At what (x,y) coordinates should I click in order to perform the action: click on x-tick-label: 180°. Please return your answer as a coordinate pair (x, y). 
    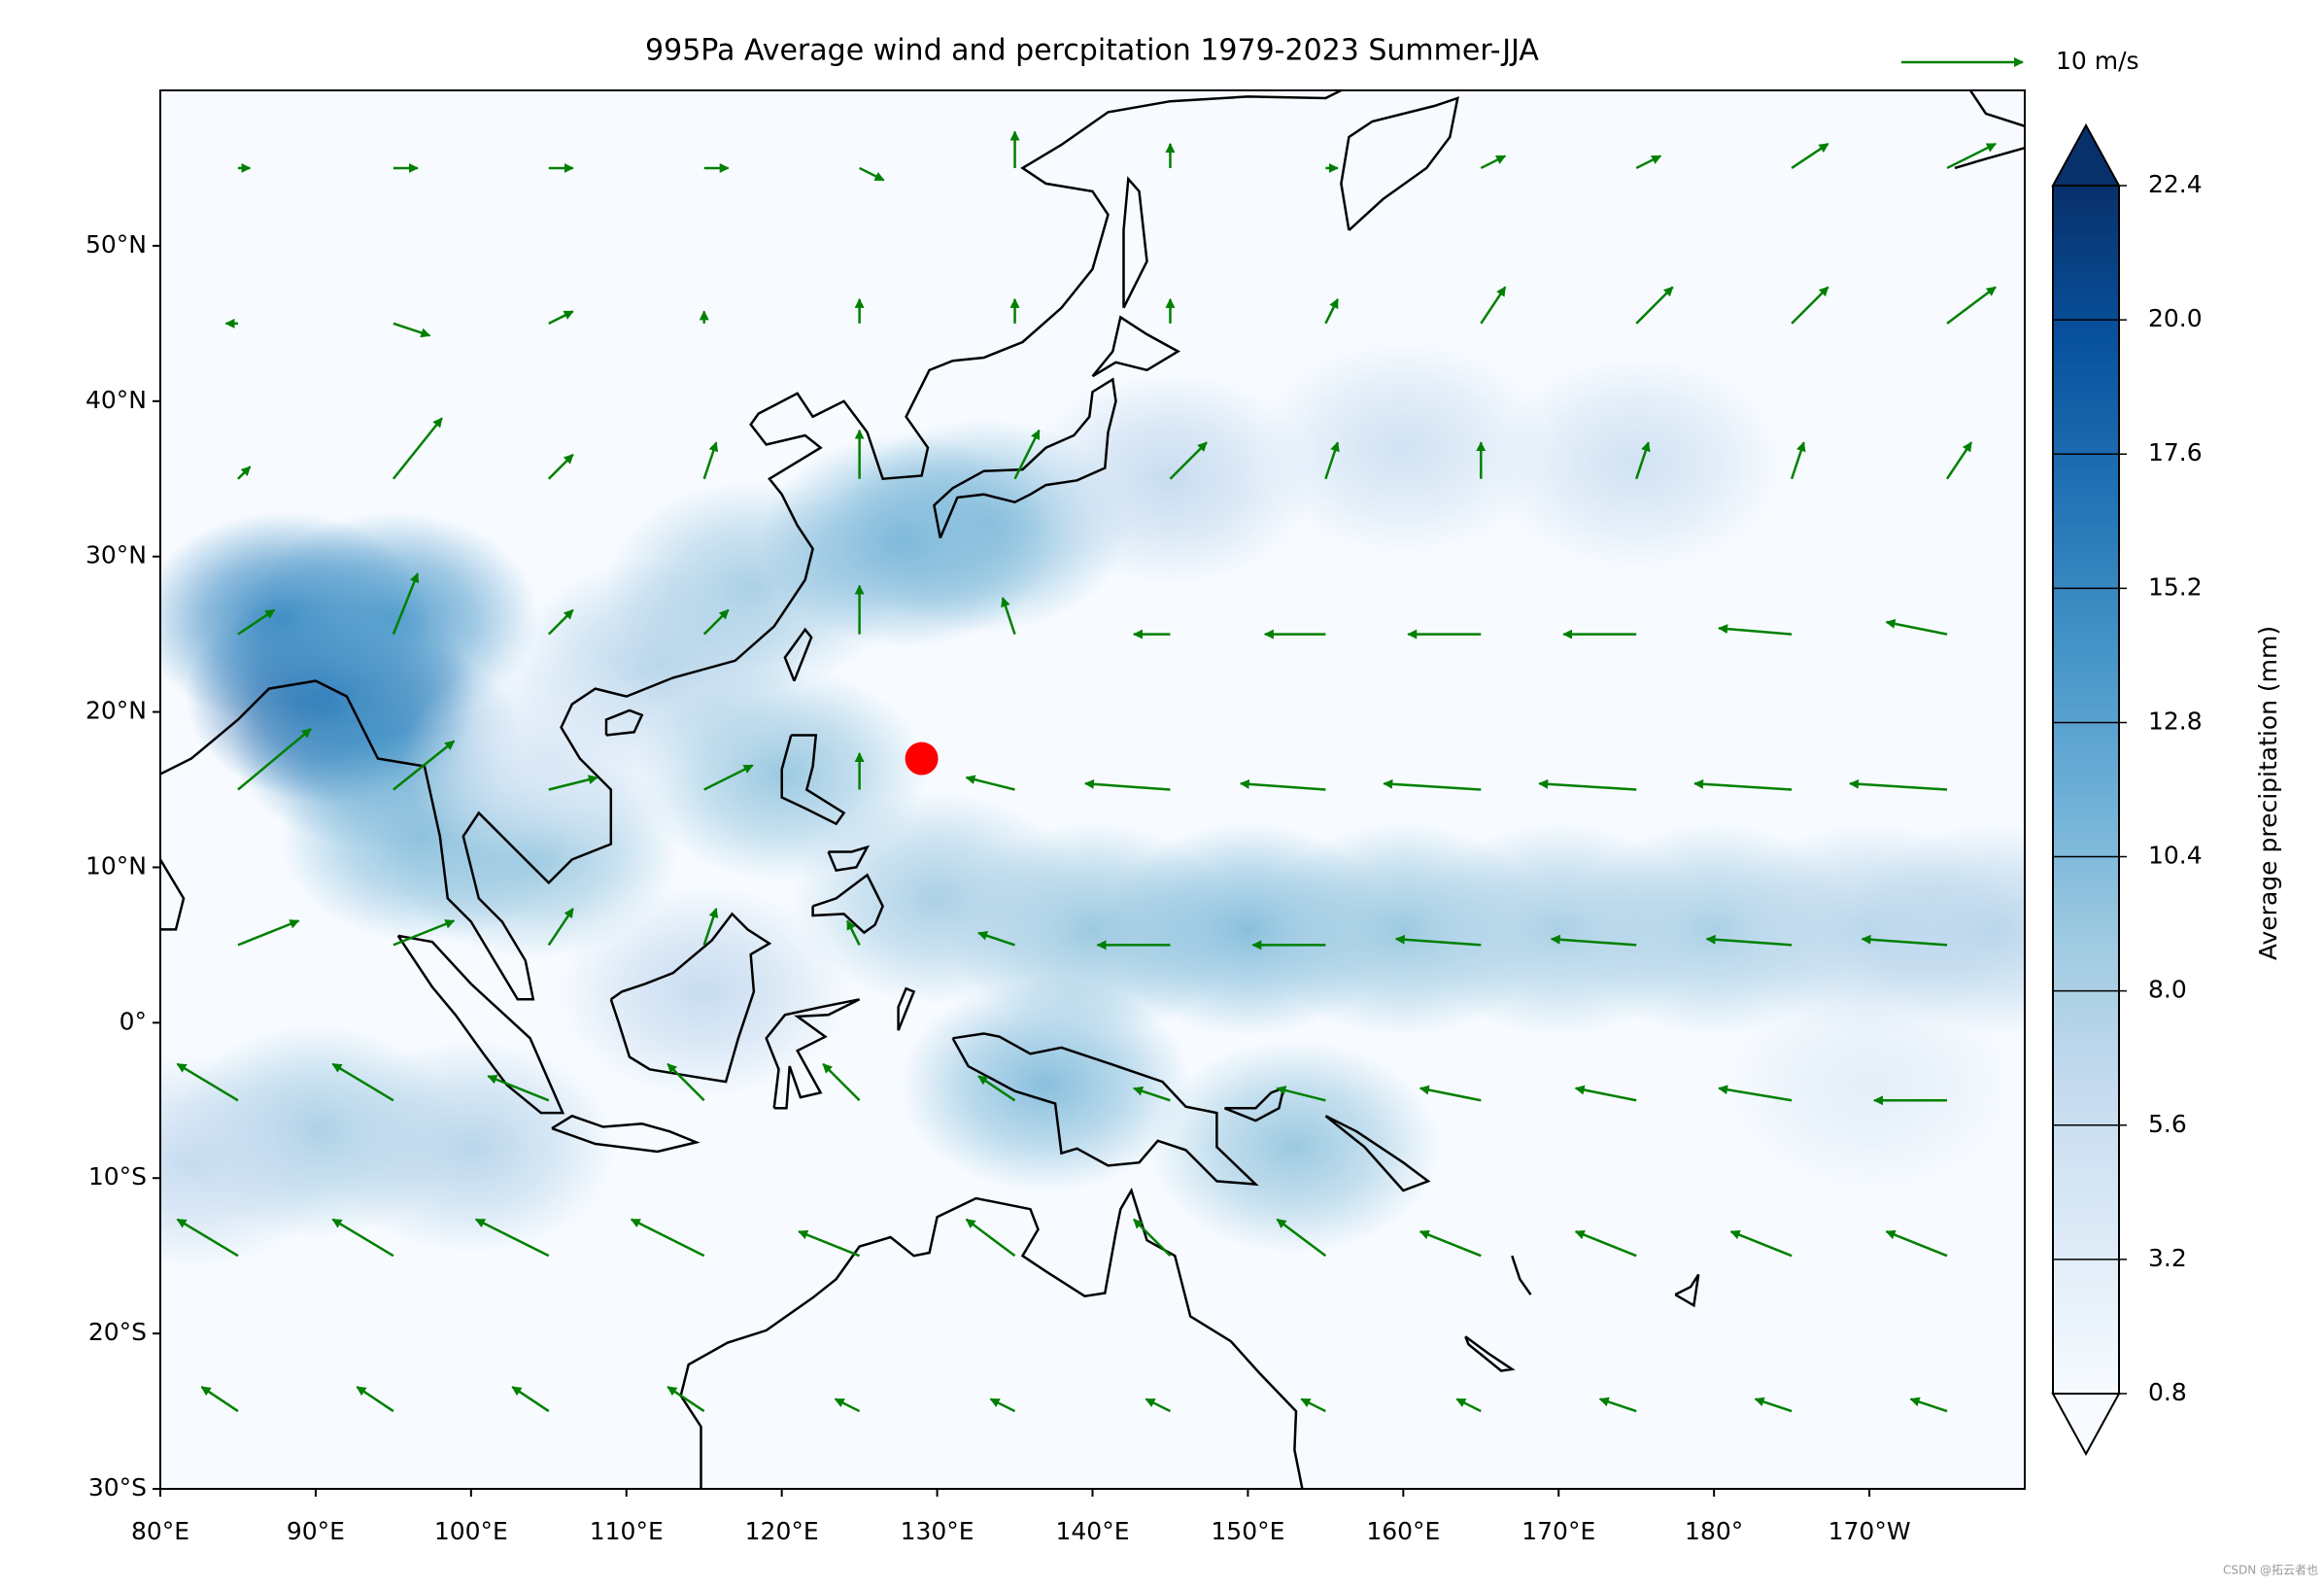
    Looking at the image, I should click on (1714, 1531).